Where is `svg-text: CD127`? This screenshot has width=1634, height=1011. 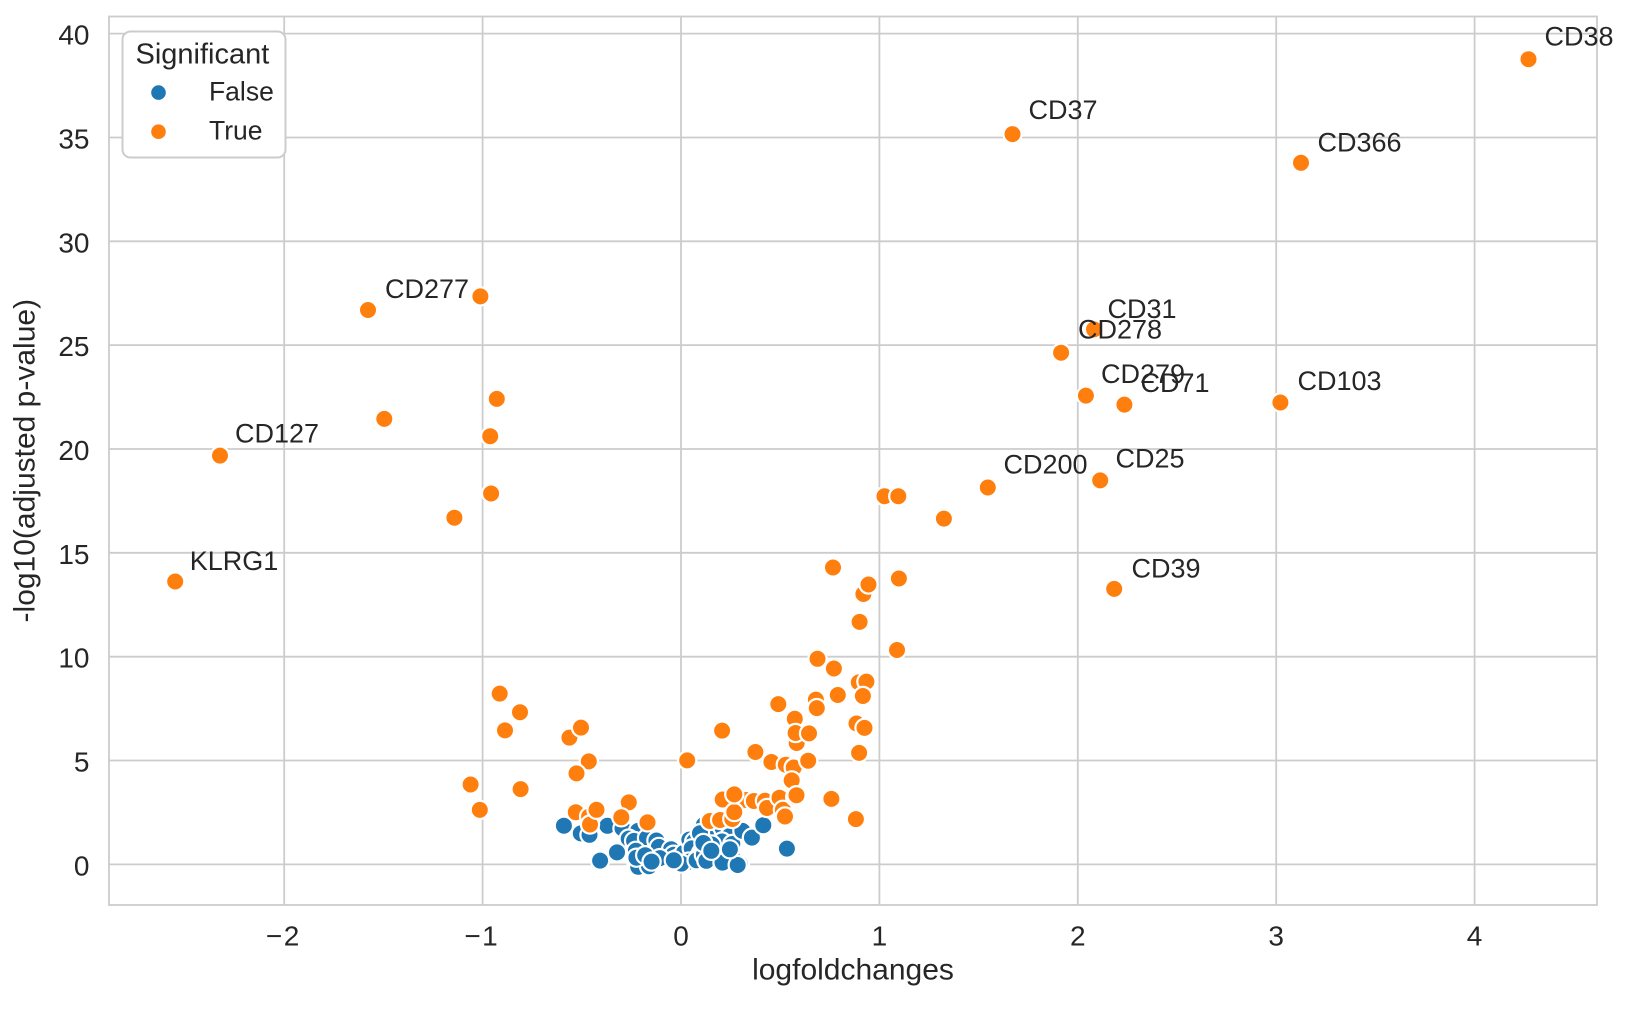 svg-text: CD127 is located at coordinates (277, 433).